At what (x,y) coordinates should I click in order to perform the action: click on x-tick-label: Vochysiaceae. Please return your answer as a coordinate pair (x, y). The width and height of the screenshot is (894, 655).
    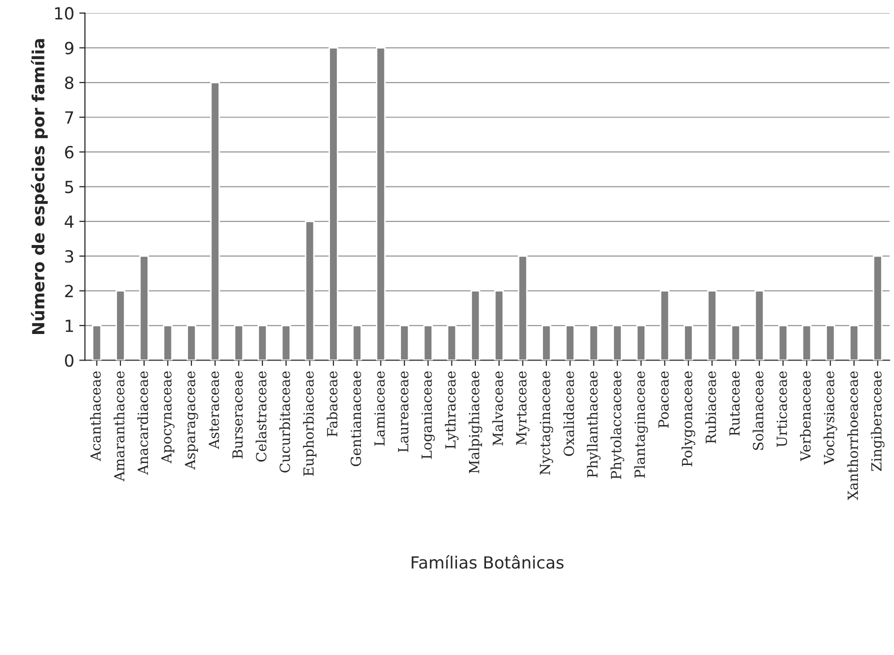
    Looking at the image, I should click on (831, 418).